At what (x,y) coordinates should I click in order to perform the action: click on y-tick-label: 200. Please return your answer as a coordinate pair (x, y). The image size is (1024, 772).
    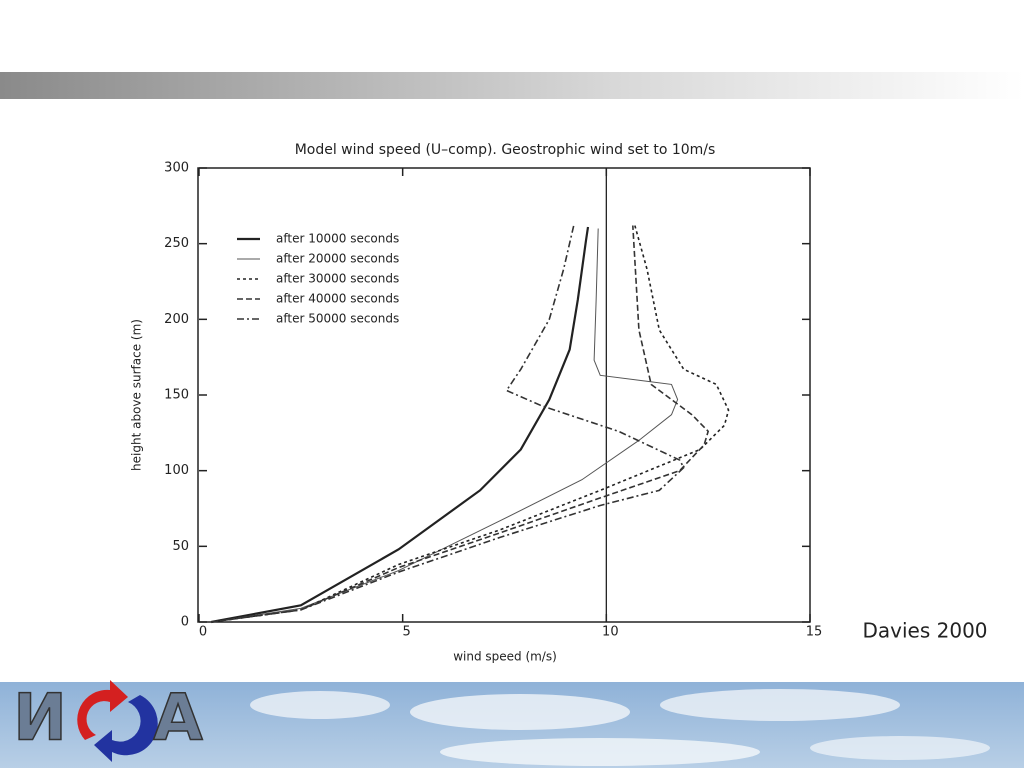
    Looking at the image, I should click on (176, 319).